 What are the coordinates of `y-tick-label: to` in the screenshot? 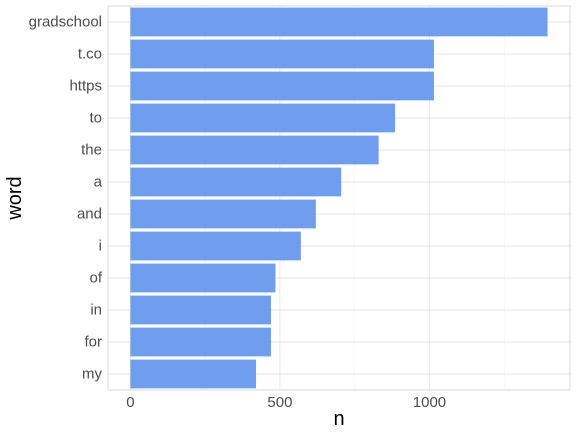 It's located at (95, 118).